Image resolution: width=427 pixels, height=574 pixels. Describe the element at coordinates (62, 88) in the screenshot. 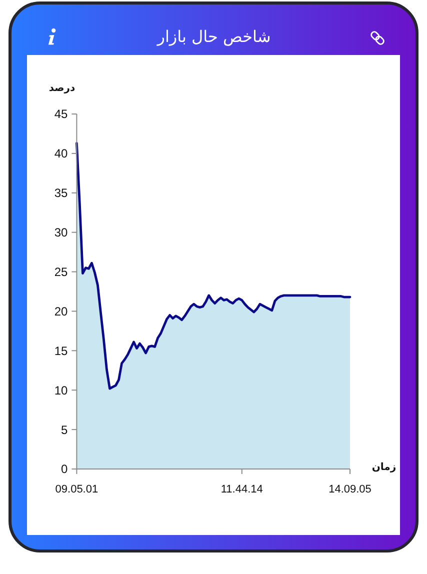

I see `y-axis-title: درصد` at that location.